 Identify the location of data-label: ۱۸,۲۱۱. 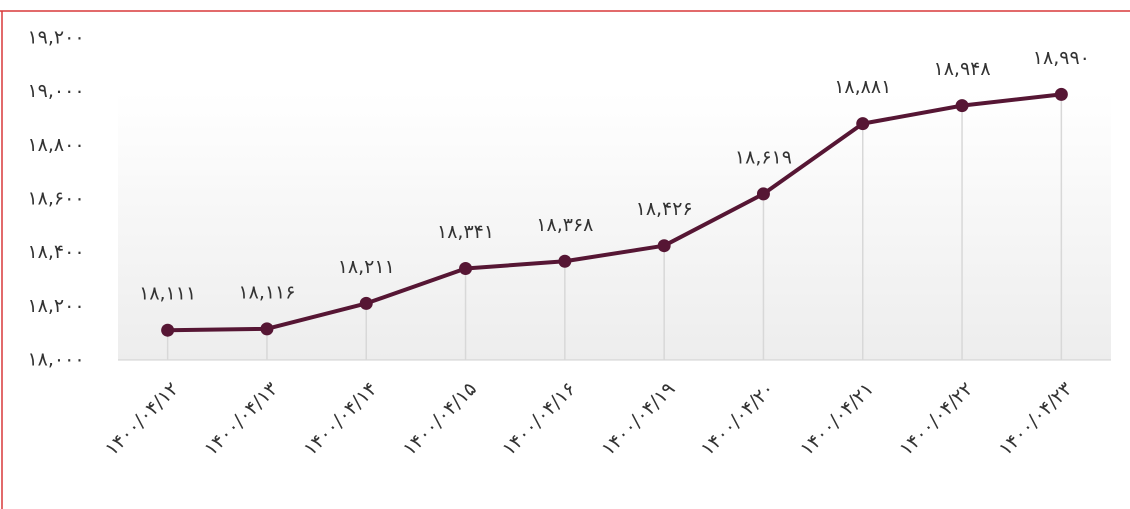
(366, 267).